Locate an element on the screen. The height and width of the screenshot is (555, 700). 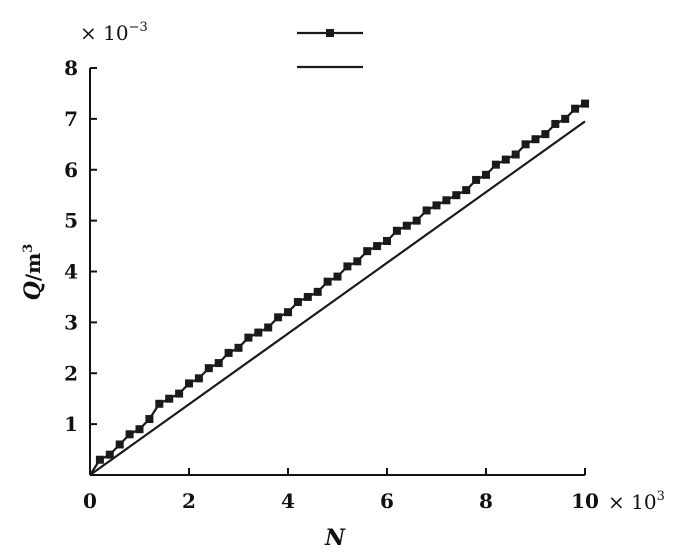
y-tick-label: 2 is located at coordinates (71, 373).